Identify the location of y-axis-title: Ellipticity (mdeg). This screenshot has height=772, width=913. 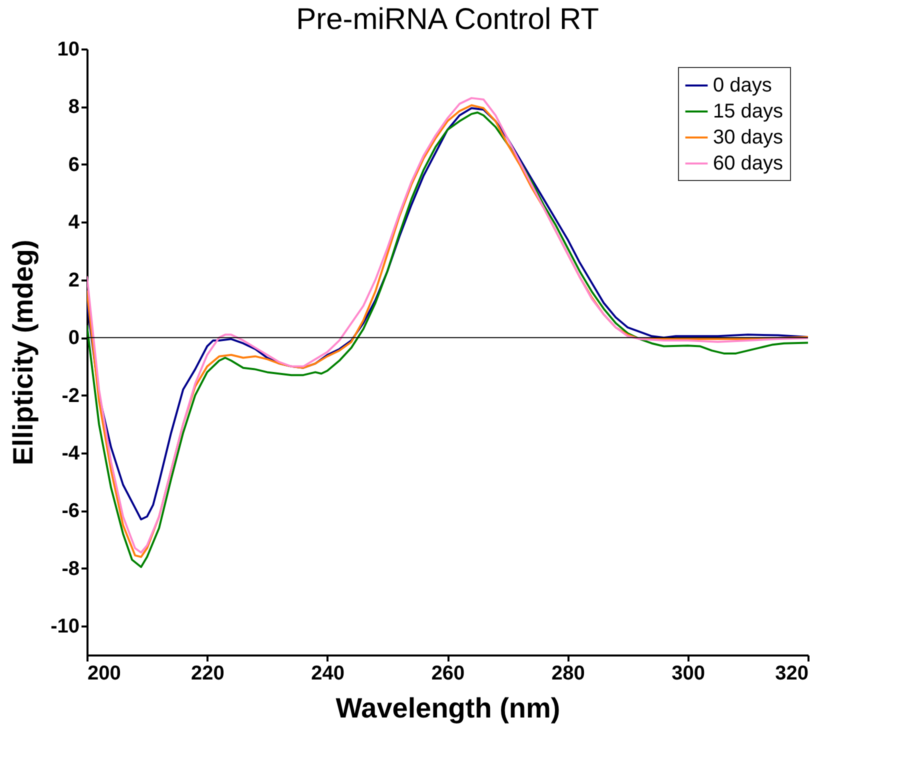
(23, 353).